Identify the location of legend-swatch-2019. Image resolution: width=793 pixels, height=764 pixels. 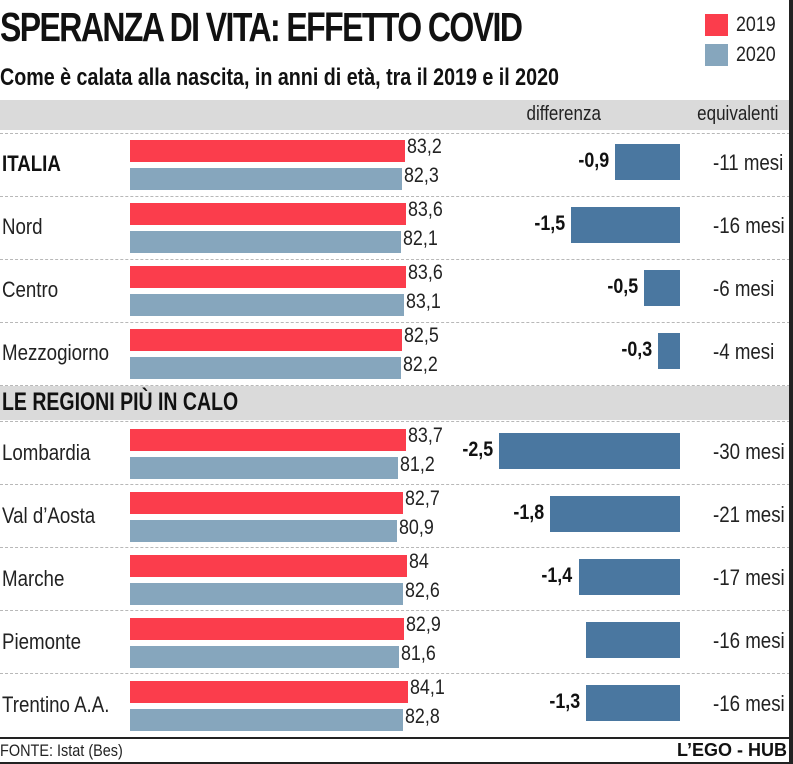
(716, 25).